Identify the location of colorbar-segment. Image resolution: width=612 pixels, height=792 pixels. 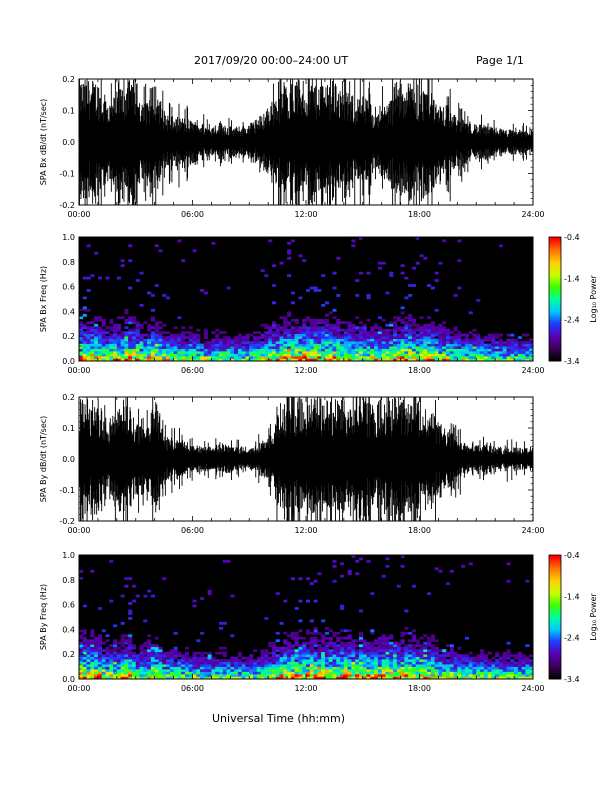
(555, 562).